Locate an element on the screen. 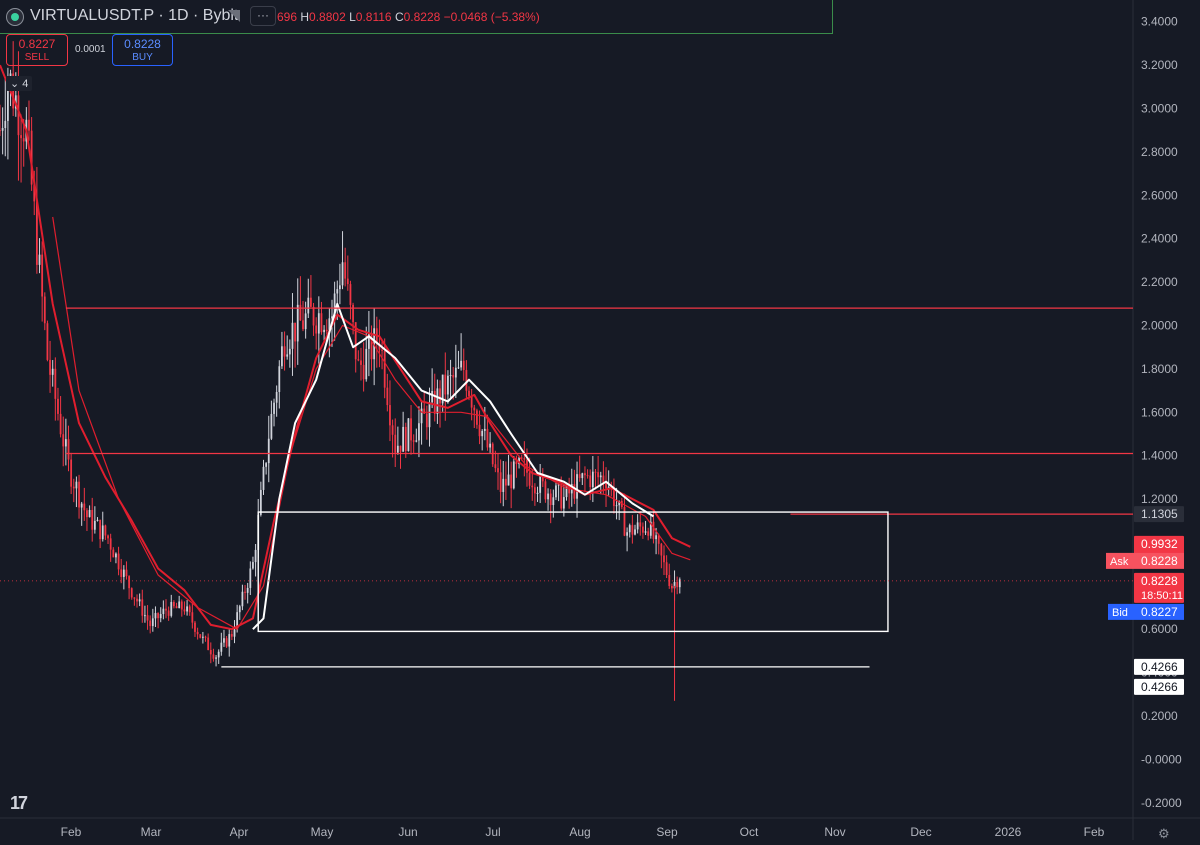 The width and height of the screenshot is (1200, 845). low-label: L is located at coordinates (352, 17).